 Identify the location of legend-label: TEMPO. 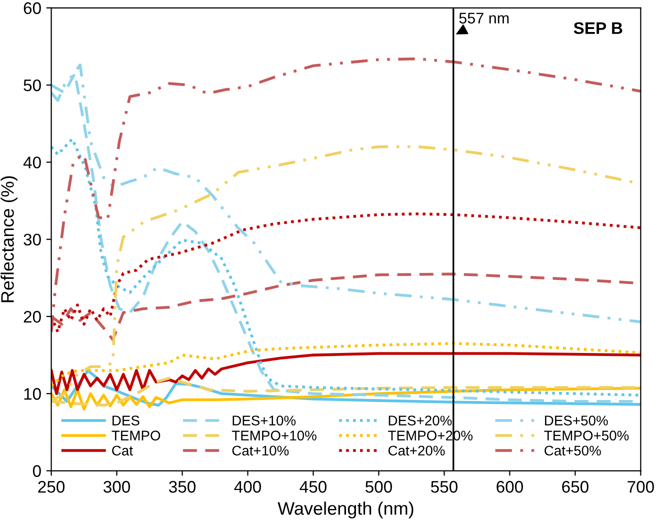
(136, 435).